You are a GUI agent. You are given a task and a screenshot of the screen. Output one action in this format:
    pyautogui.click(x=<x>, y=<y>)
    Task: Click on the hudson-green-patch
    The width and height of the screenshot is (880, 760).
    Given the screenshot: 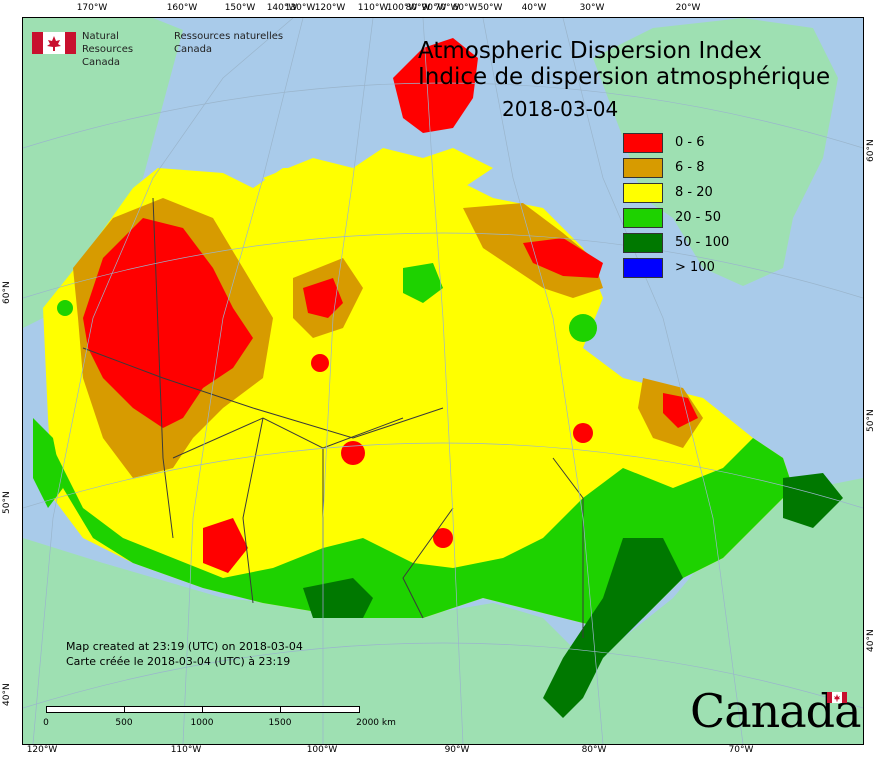 What is the action you would take?
    pyautogui.click(x=423, y=283)
    